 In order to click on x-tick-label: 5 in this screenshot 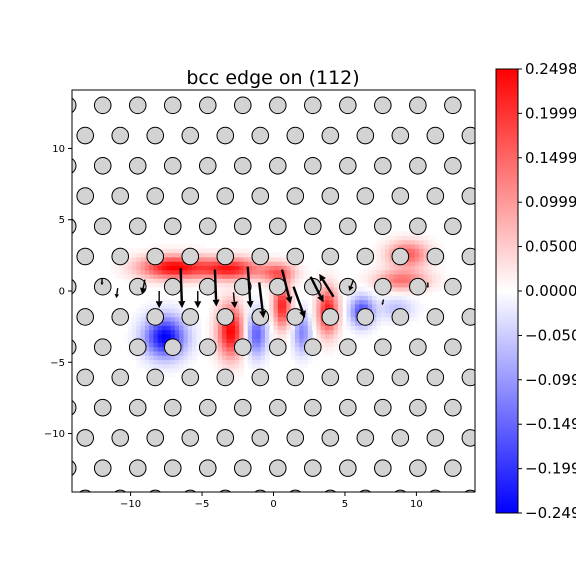, I will do `click(345, 504)`.